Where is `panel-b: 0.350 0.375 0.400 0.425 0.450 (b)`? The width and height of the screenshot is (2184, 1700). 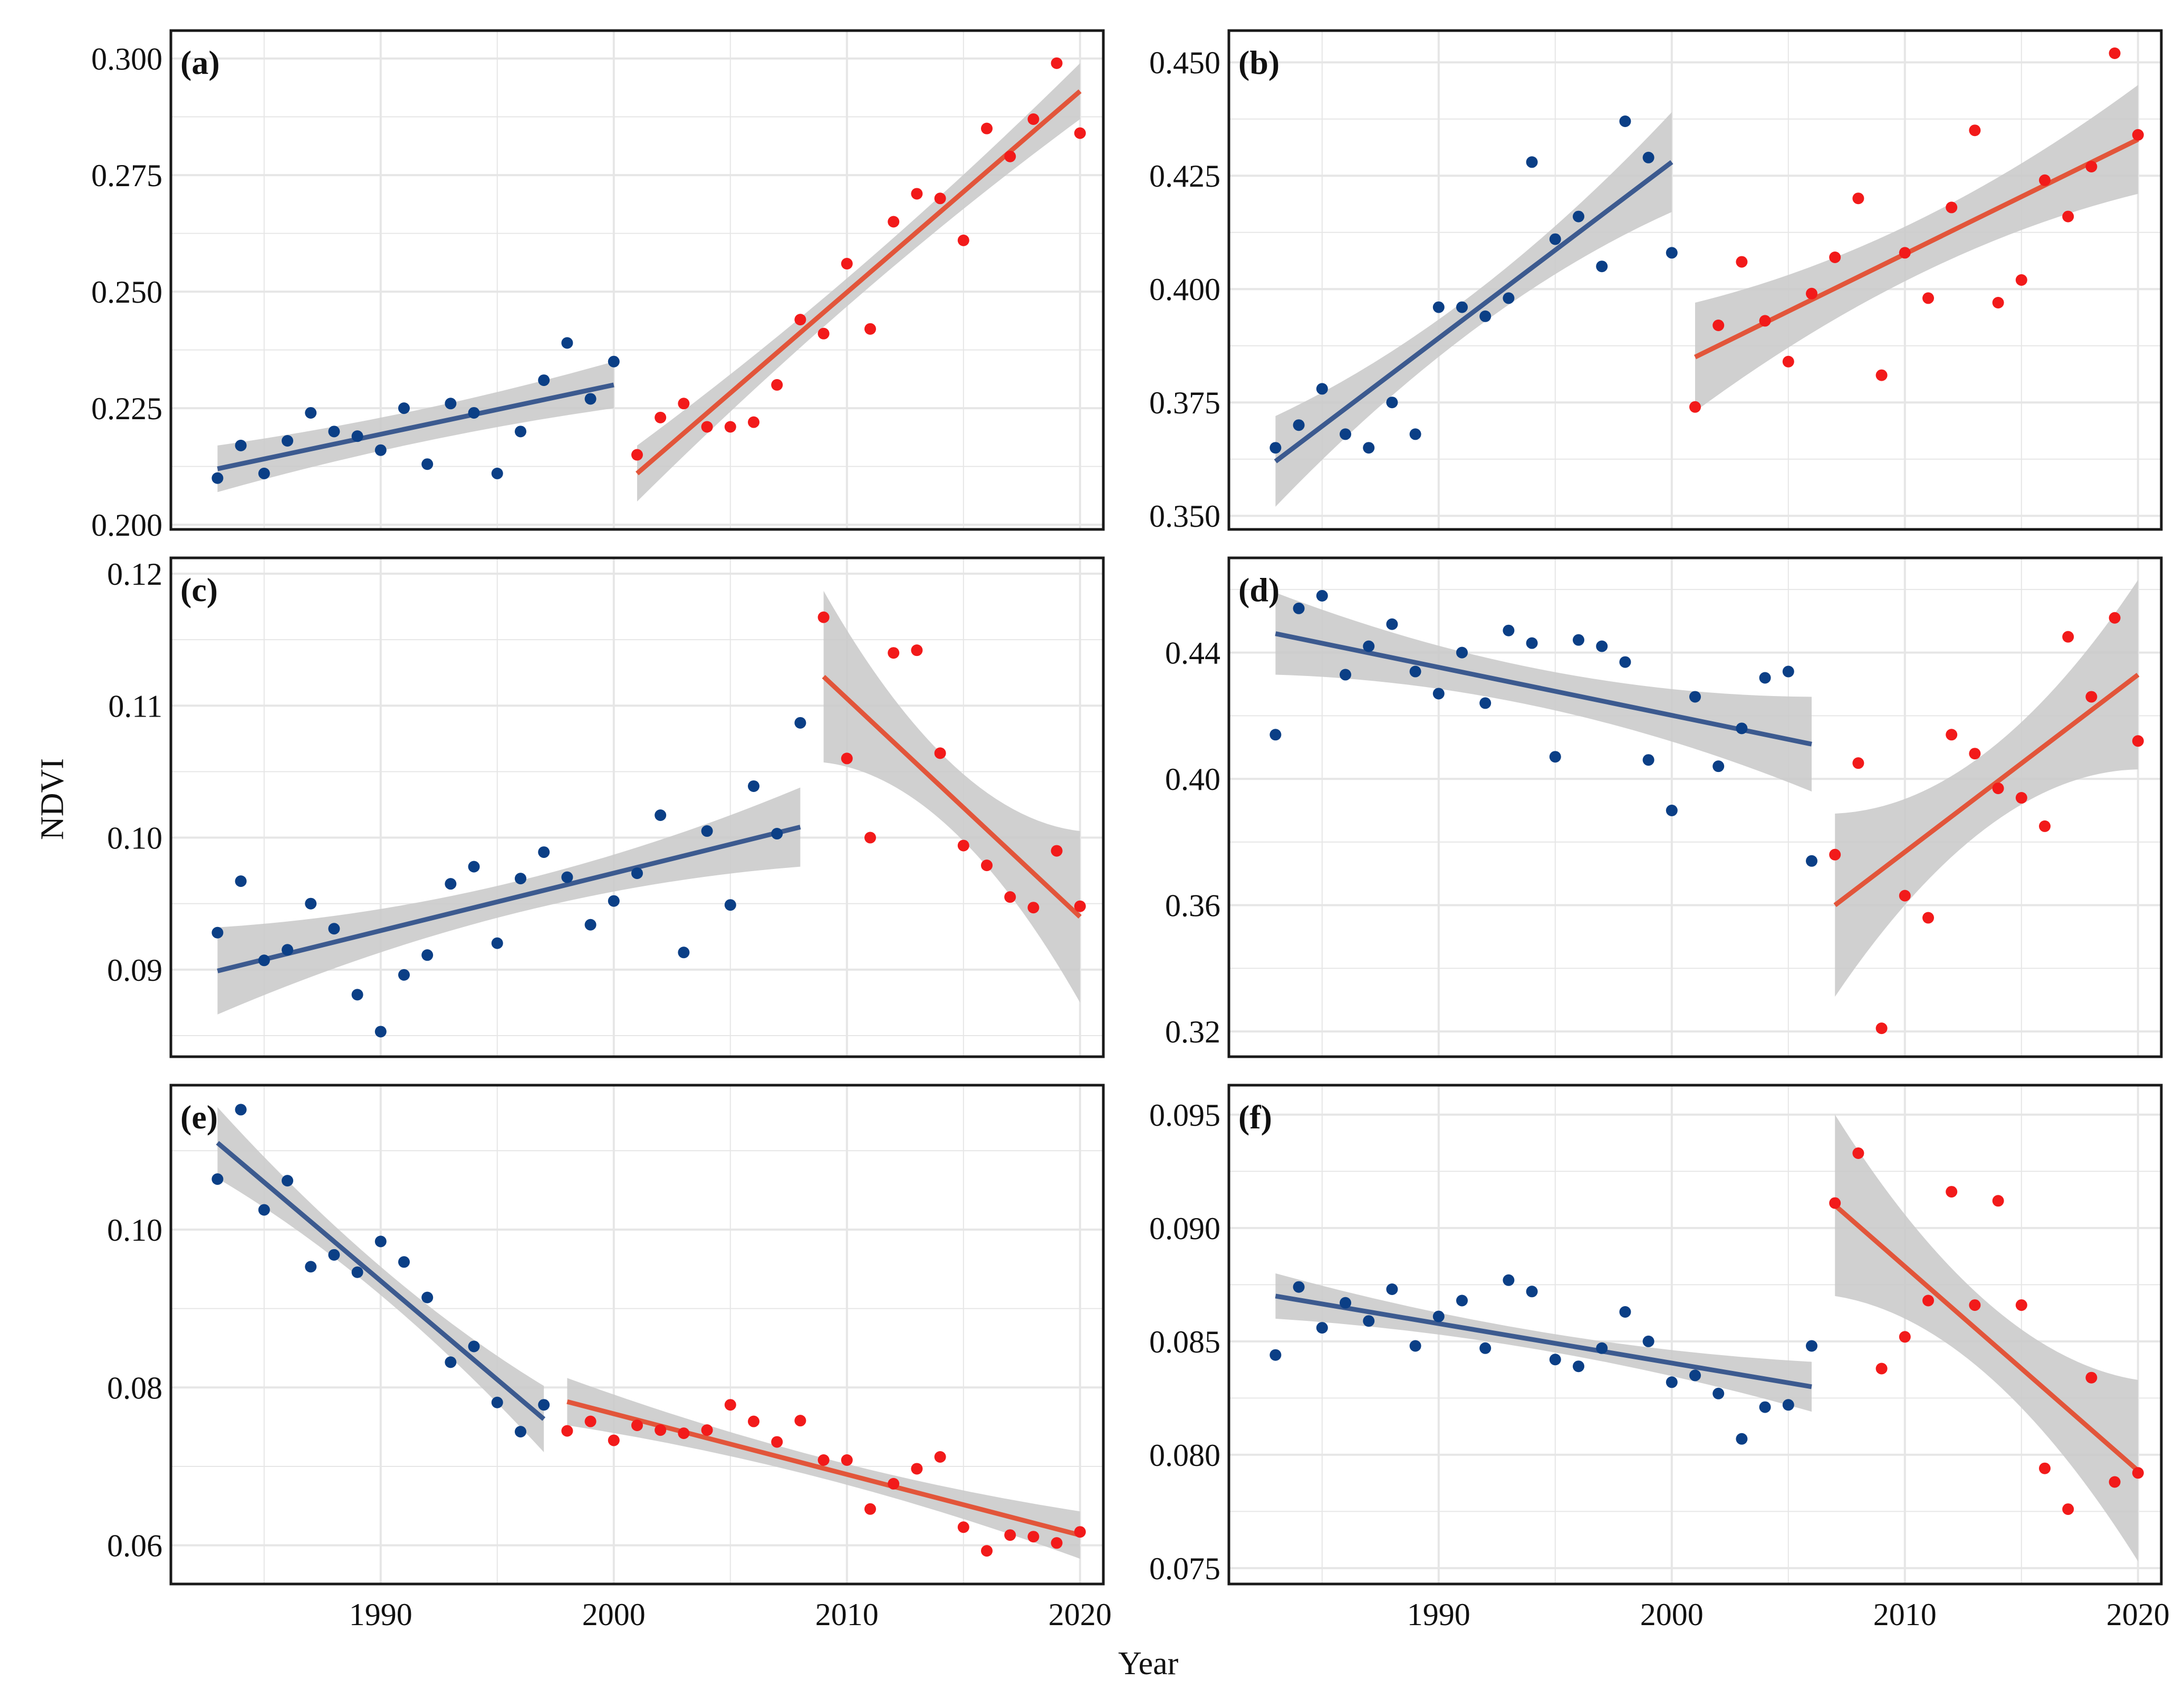
panel-b: 0.350 0.375 0.400 0.425 0.450 (b) is located at coordinates (1656, 281).